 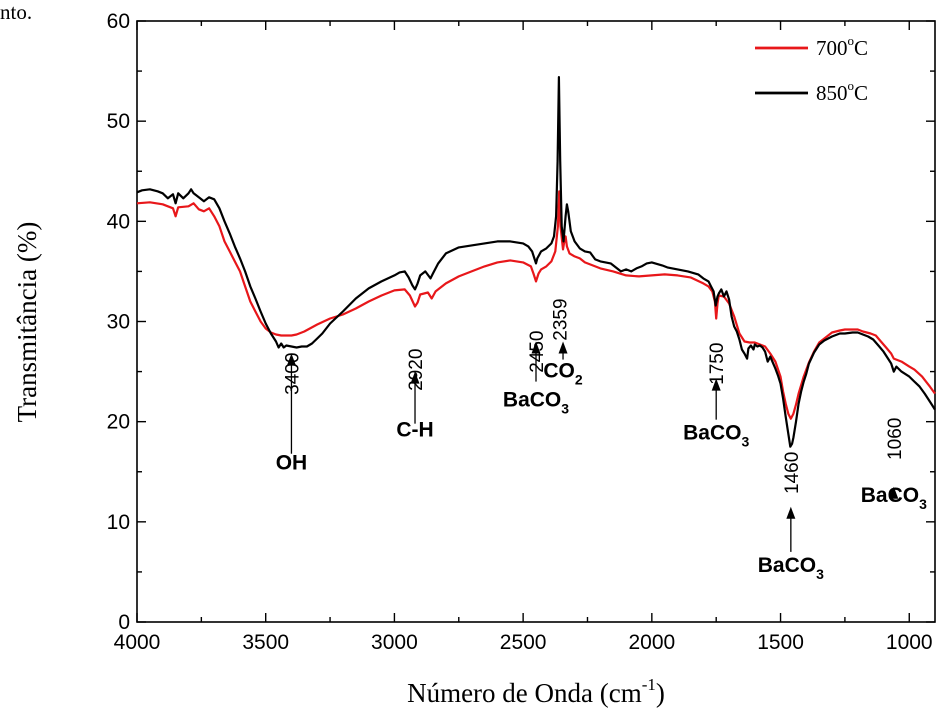 What do you see at coordinates (416, 370) in the screenshot?
I see `annotation-wavenumber: 2920` at bounding box center [416, 370].